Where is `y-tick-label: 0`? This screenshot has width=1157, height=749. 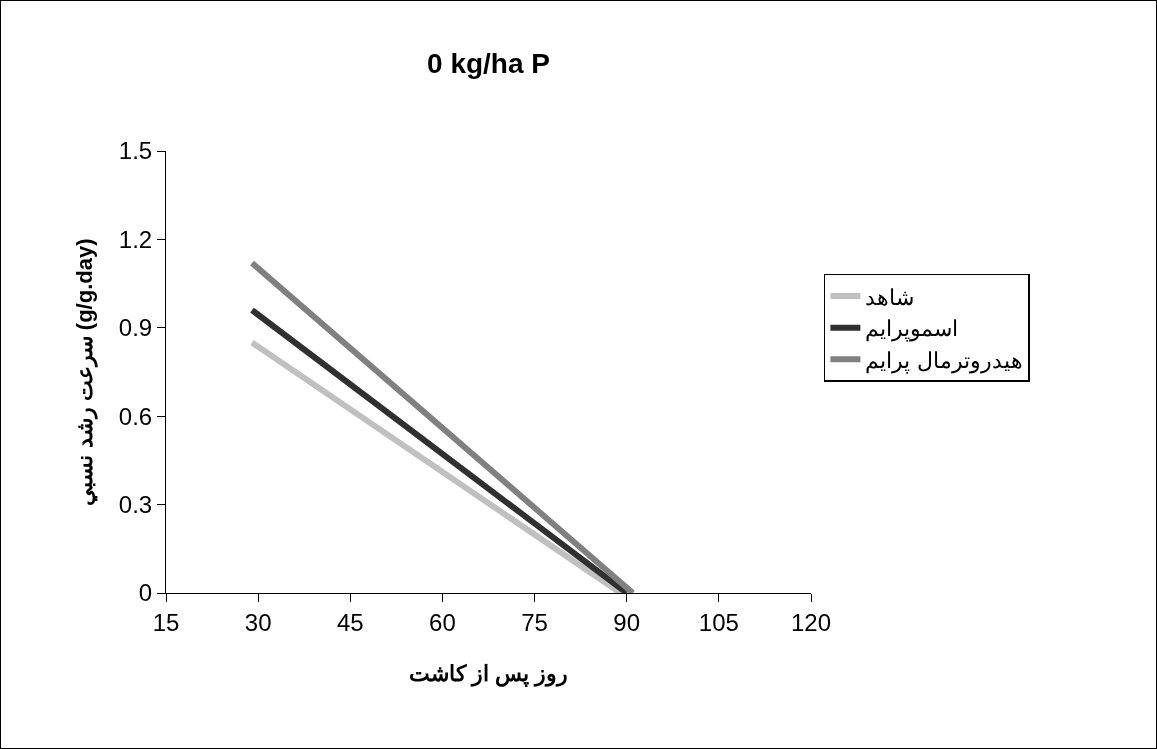 y-tick-label: 0 is located at coordinates (145, 593).